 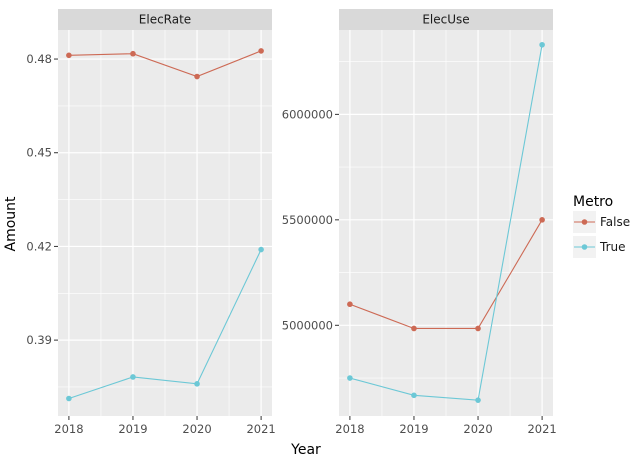 I want to click on y-tick-label: 0.39, so click(x=39, y=340).